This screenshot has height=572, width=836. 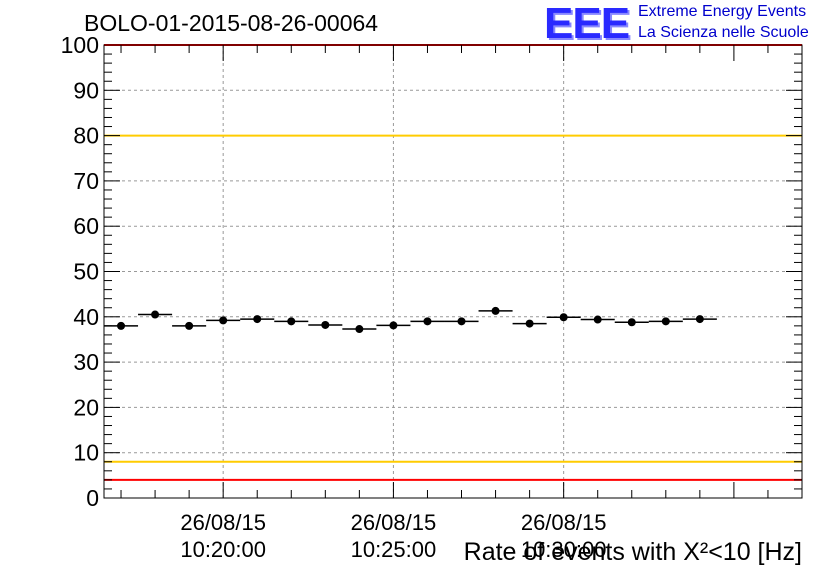 I want to click on y-tick-label: 10, so click(x=86, y=453).